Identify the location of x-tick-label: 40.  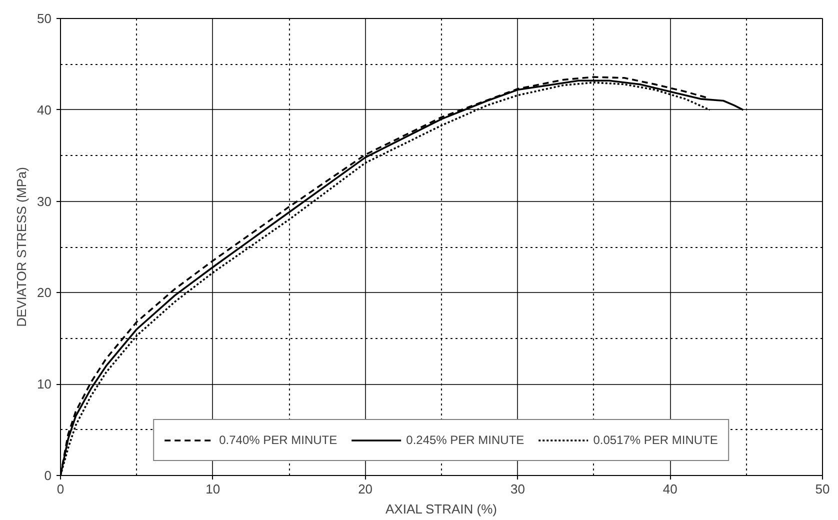
(670, 489).